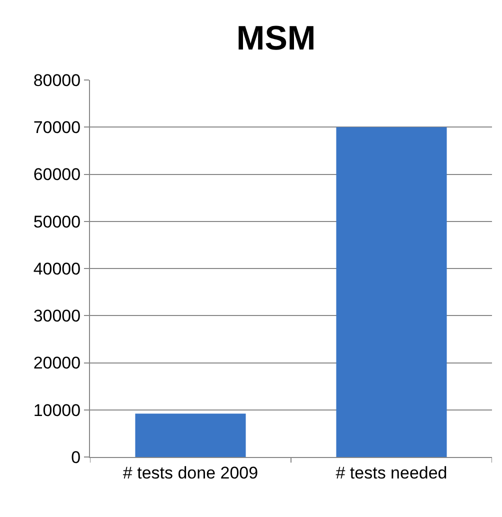 This screenshot has height=517, width=502. I want to click on y-tick-label: 40000, so click(57, 268).